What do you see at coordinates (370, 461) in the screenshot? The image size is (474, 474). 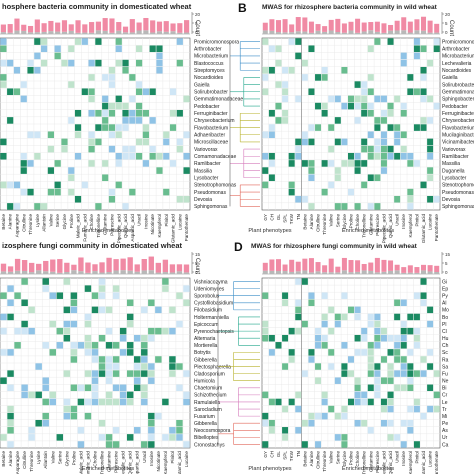 I see `metabolite-label: Glutamine` at bounding box center [370, 461].